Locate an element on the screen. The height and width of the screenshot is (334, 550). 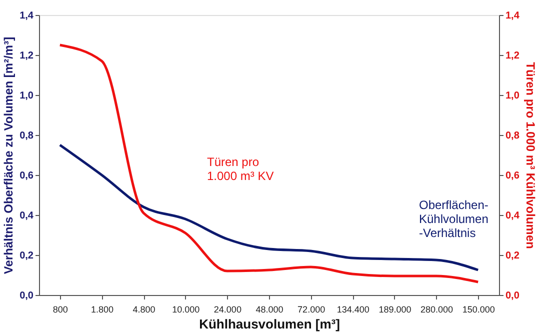
y-tick-label: 0,8 is located at coordinates (27, 136).